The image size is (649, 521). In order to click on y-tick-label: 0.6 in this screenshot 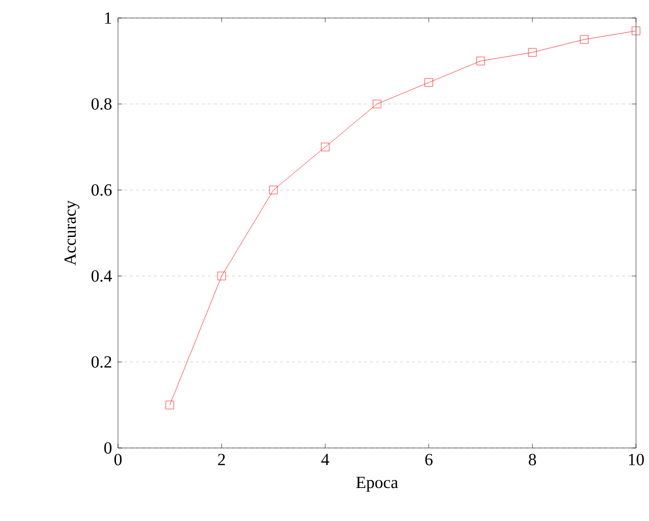, I will do `click(102, 190)`.